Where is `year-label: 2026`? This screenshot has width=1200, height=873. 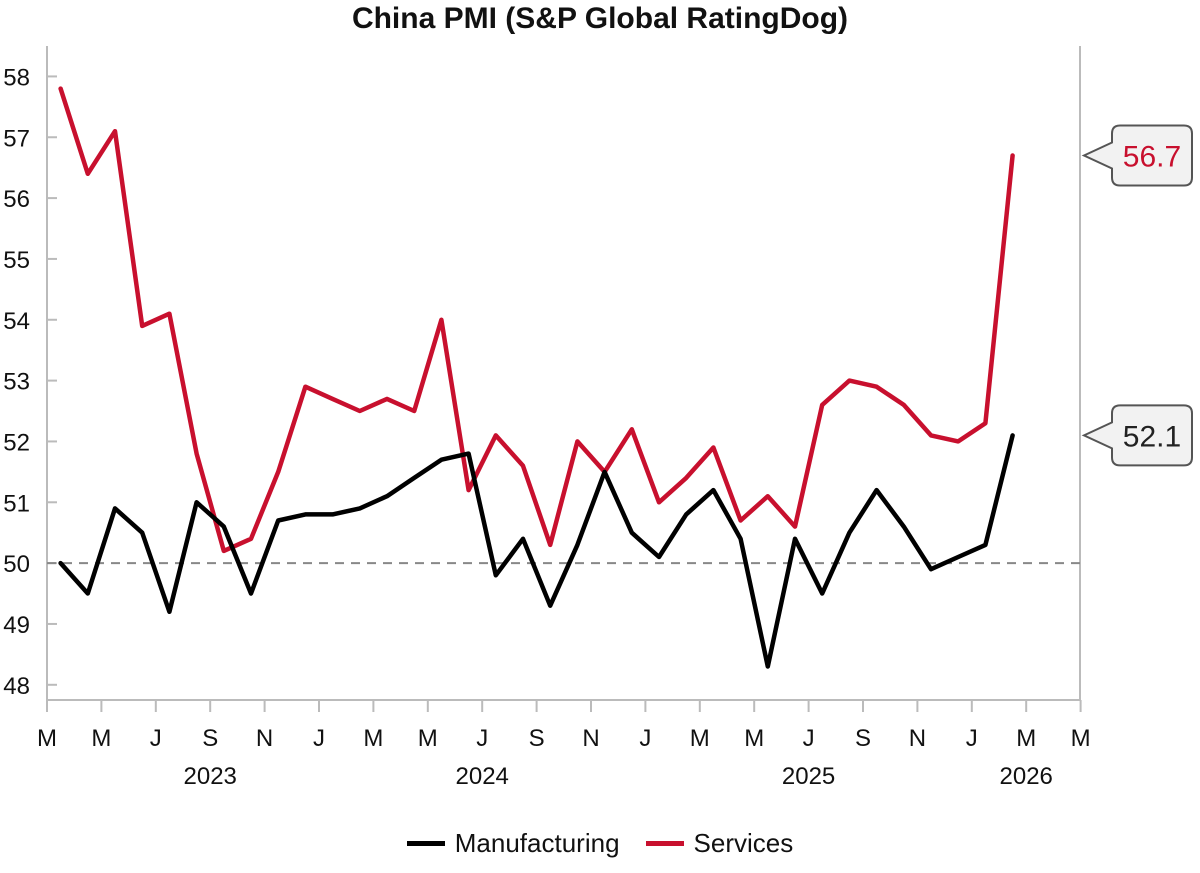 year-label: 2026 is located at coordinates (1026, 776).